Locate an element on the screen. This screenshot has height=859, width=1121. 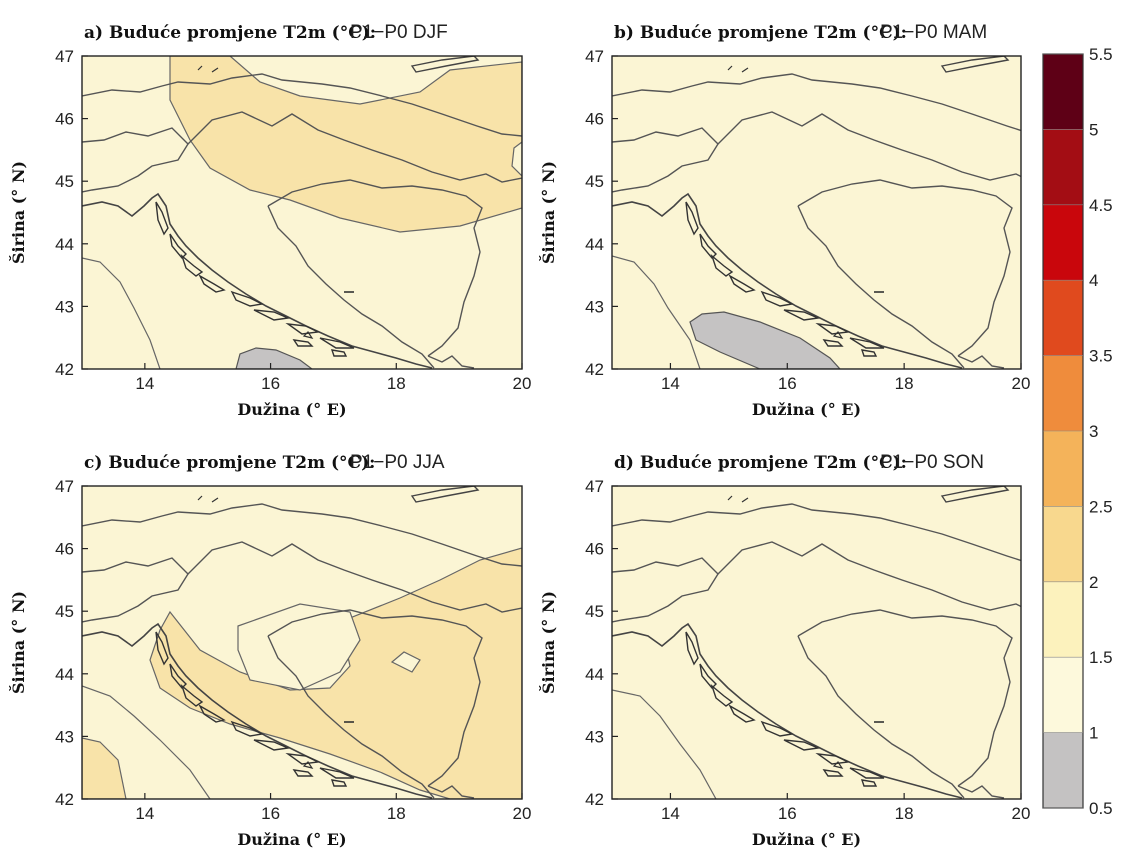
panel-b-ylabel: Širina (° N) is located at coordinates (548, 212).